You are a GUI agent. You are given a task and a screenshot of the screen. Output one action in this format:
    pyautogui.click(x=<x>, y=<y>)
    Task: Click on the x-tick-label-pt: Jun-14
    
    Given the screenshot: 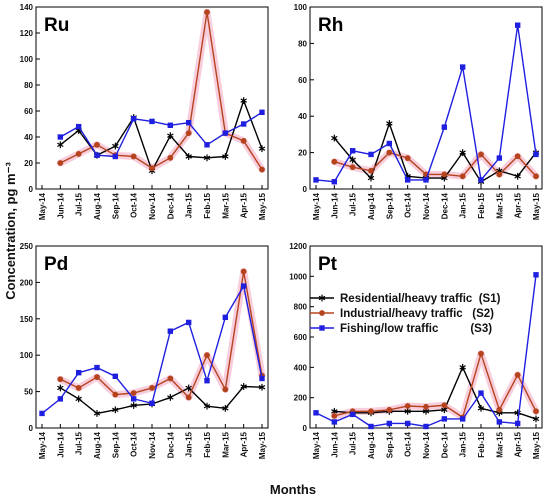 What is the action you would take?
    pyautogui.click(x=334, y=444)
    